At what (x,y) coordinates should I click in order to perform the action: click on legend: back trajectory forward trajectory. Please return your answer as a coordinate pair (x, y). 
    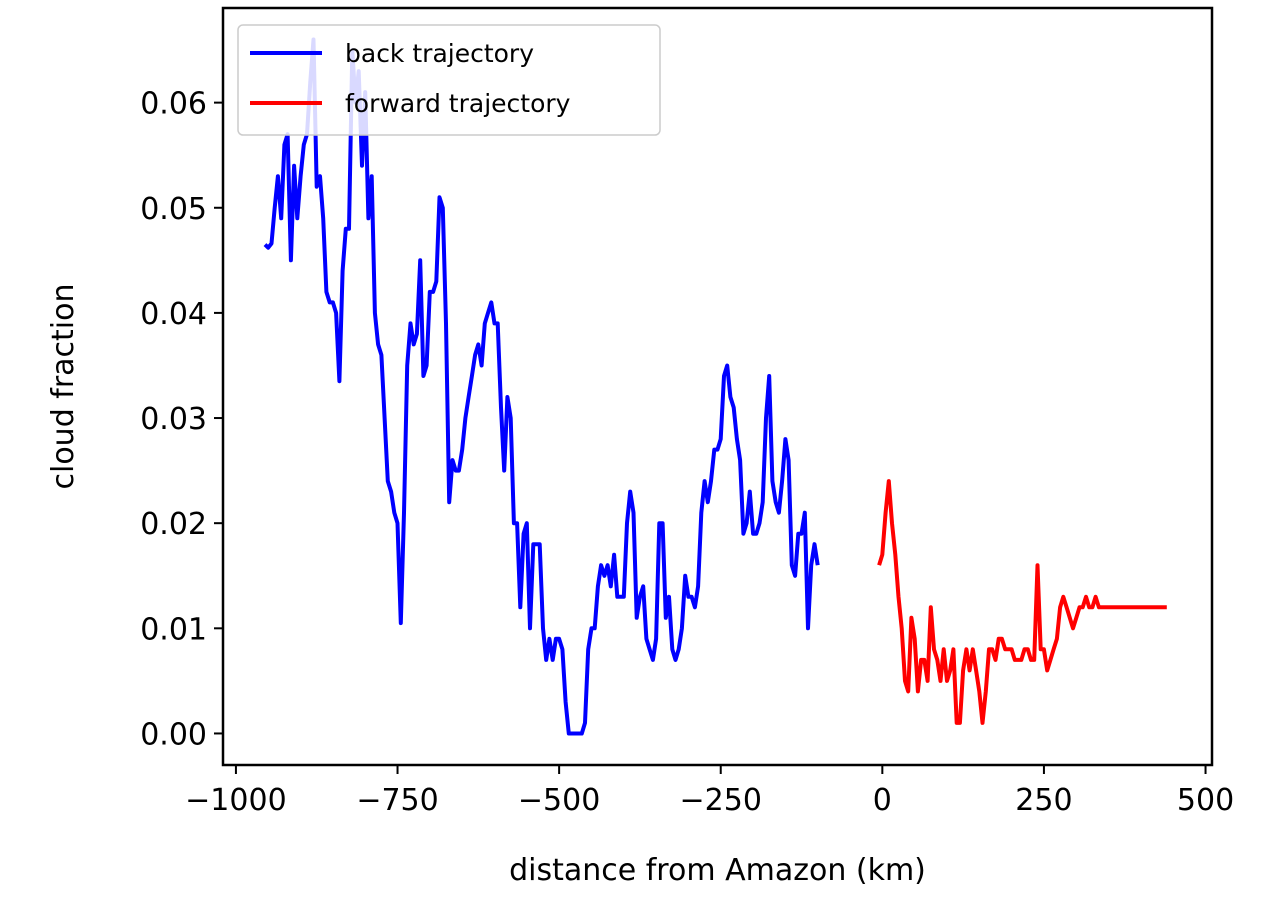
    Looking at the image, I should click on (449, 80).